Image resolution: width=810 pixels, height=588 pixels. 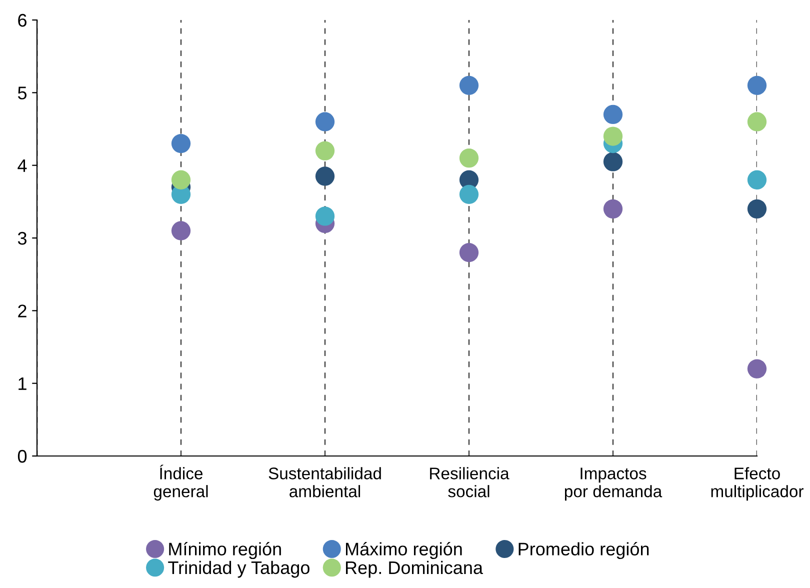 I want to click on y-tick-label: 6, so click(x=22, y=20).